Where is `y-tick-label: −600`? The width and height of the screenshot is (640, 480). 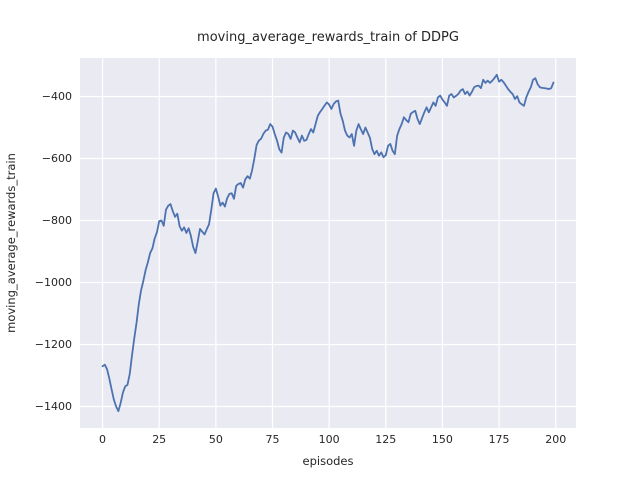
y-tick-label: −600 is located at coordinates (56, 158).